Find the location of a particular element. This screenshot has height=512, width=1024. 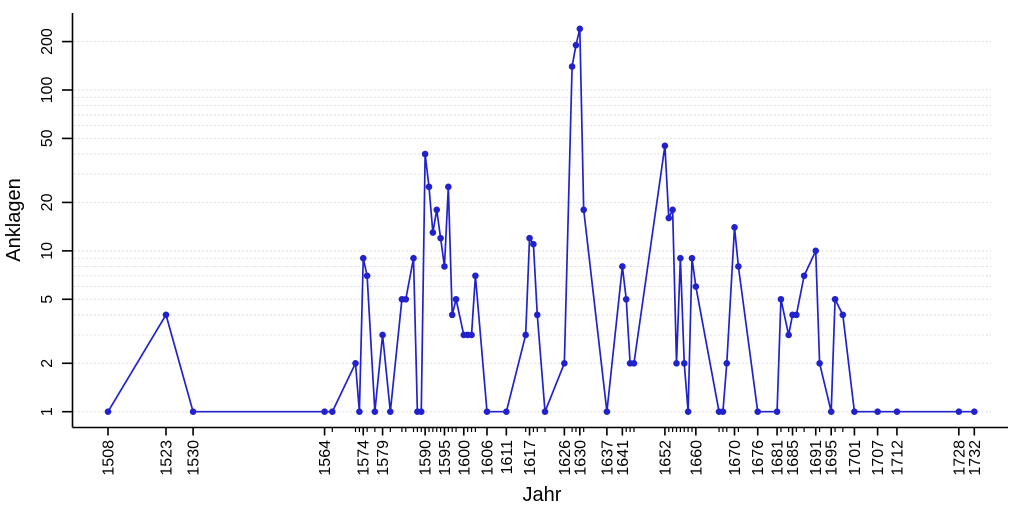

x-tick-label: 1611 is located at coordinates (507, 457).